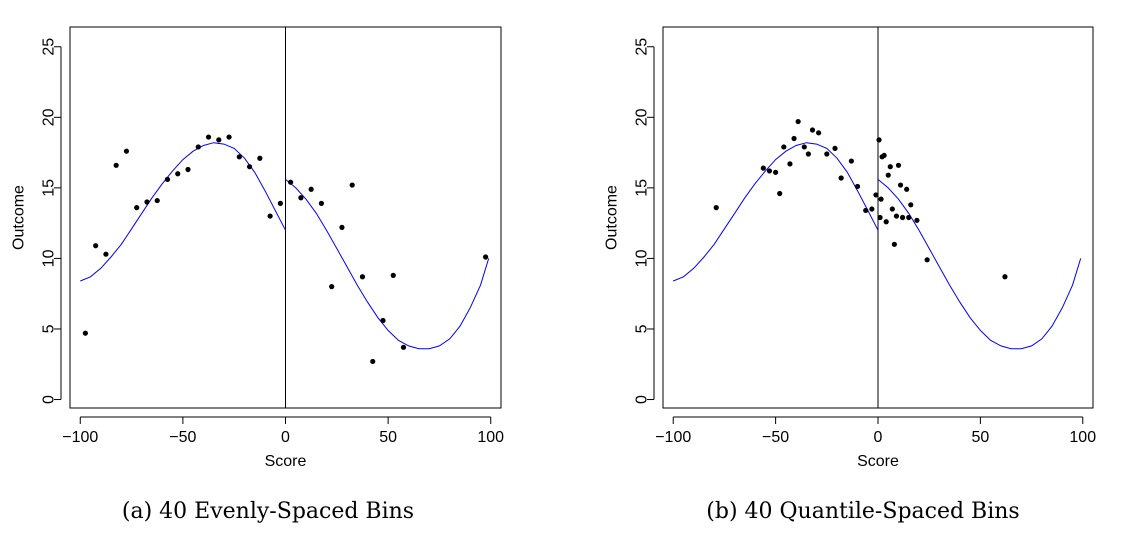 The image size is (1143, 545). I want to click on chart-caption: (b) 40 Quantile-Spaced Bins, so click(862, 511).